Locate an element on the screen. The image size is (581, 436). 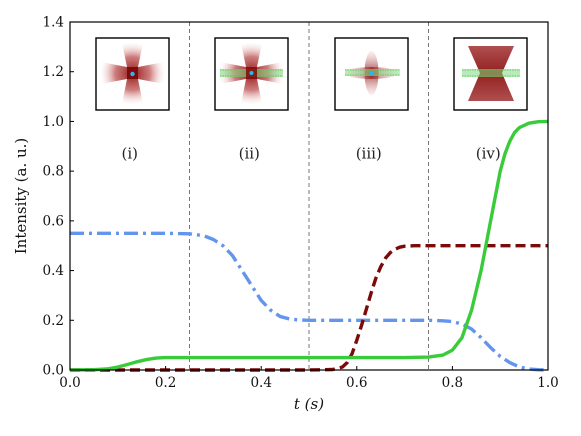
phase-labels: (i) (ii) (iii) (iv) is located at coordinates (310, 154).